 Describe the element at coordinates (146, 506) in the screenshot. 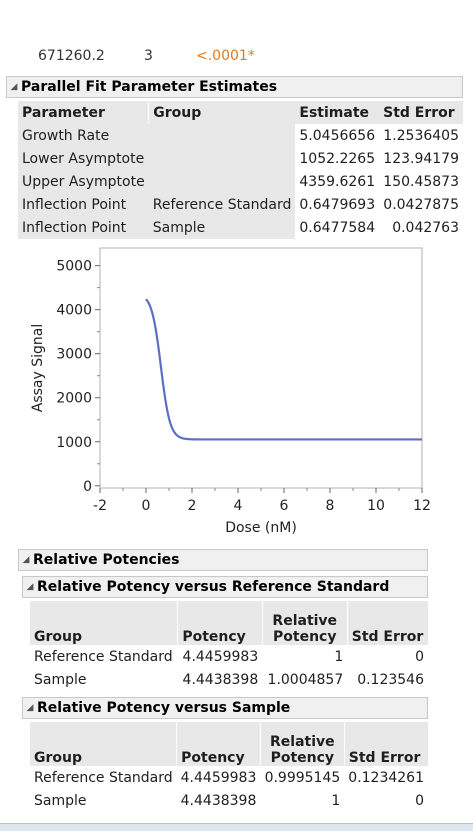

I see `x-tick-label: 0` at that location.